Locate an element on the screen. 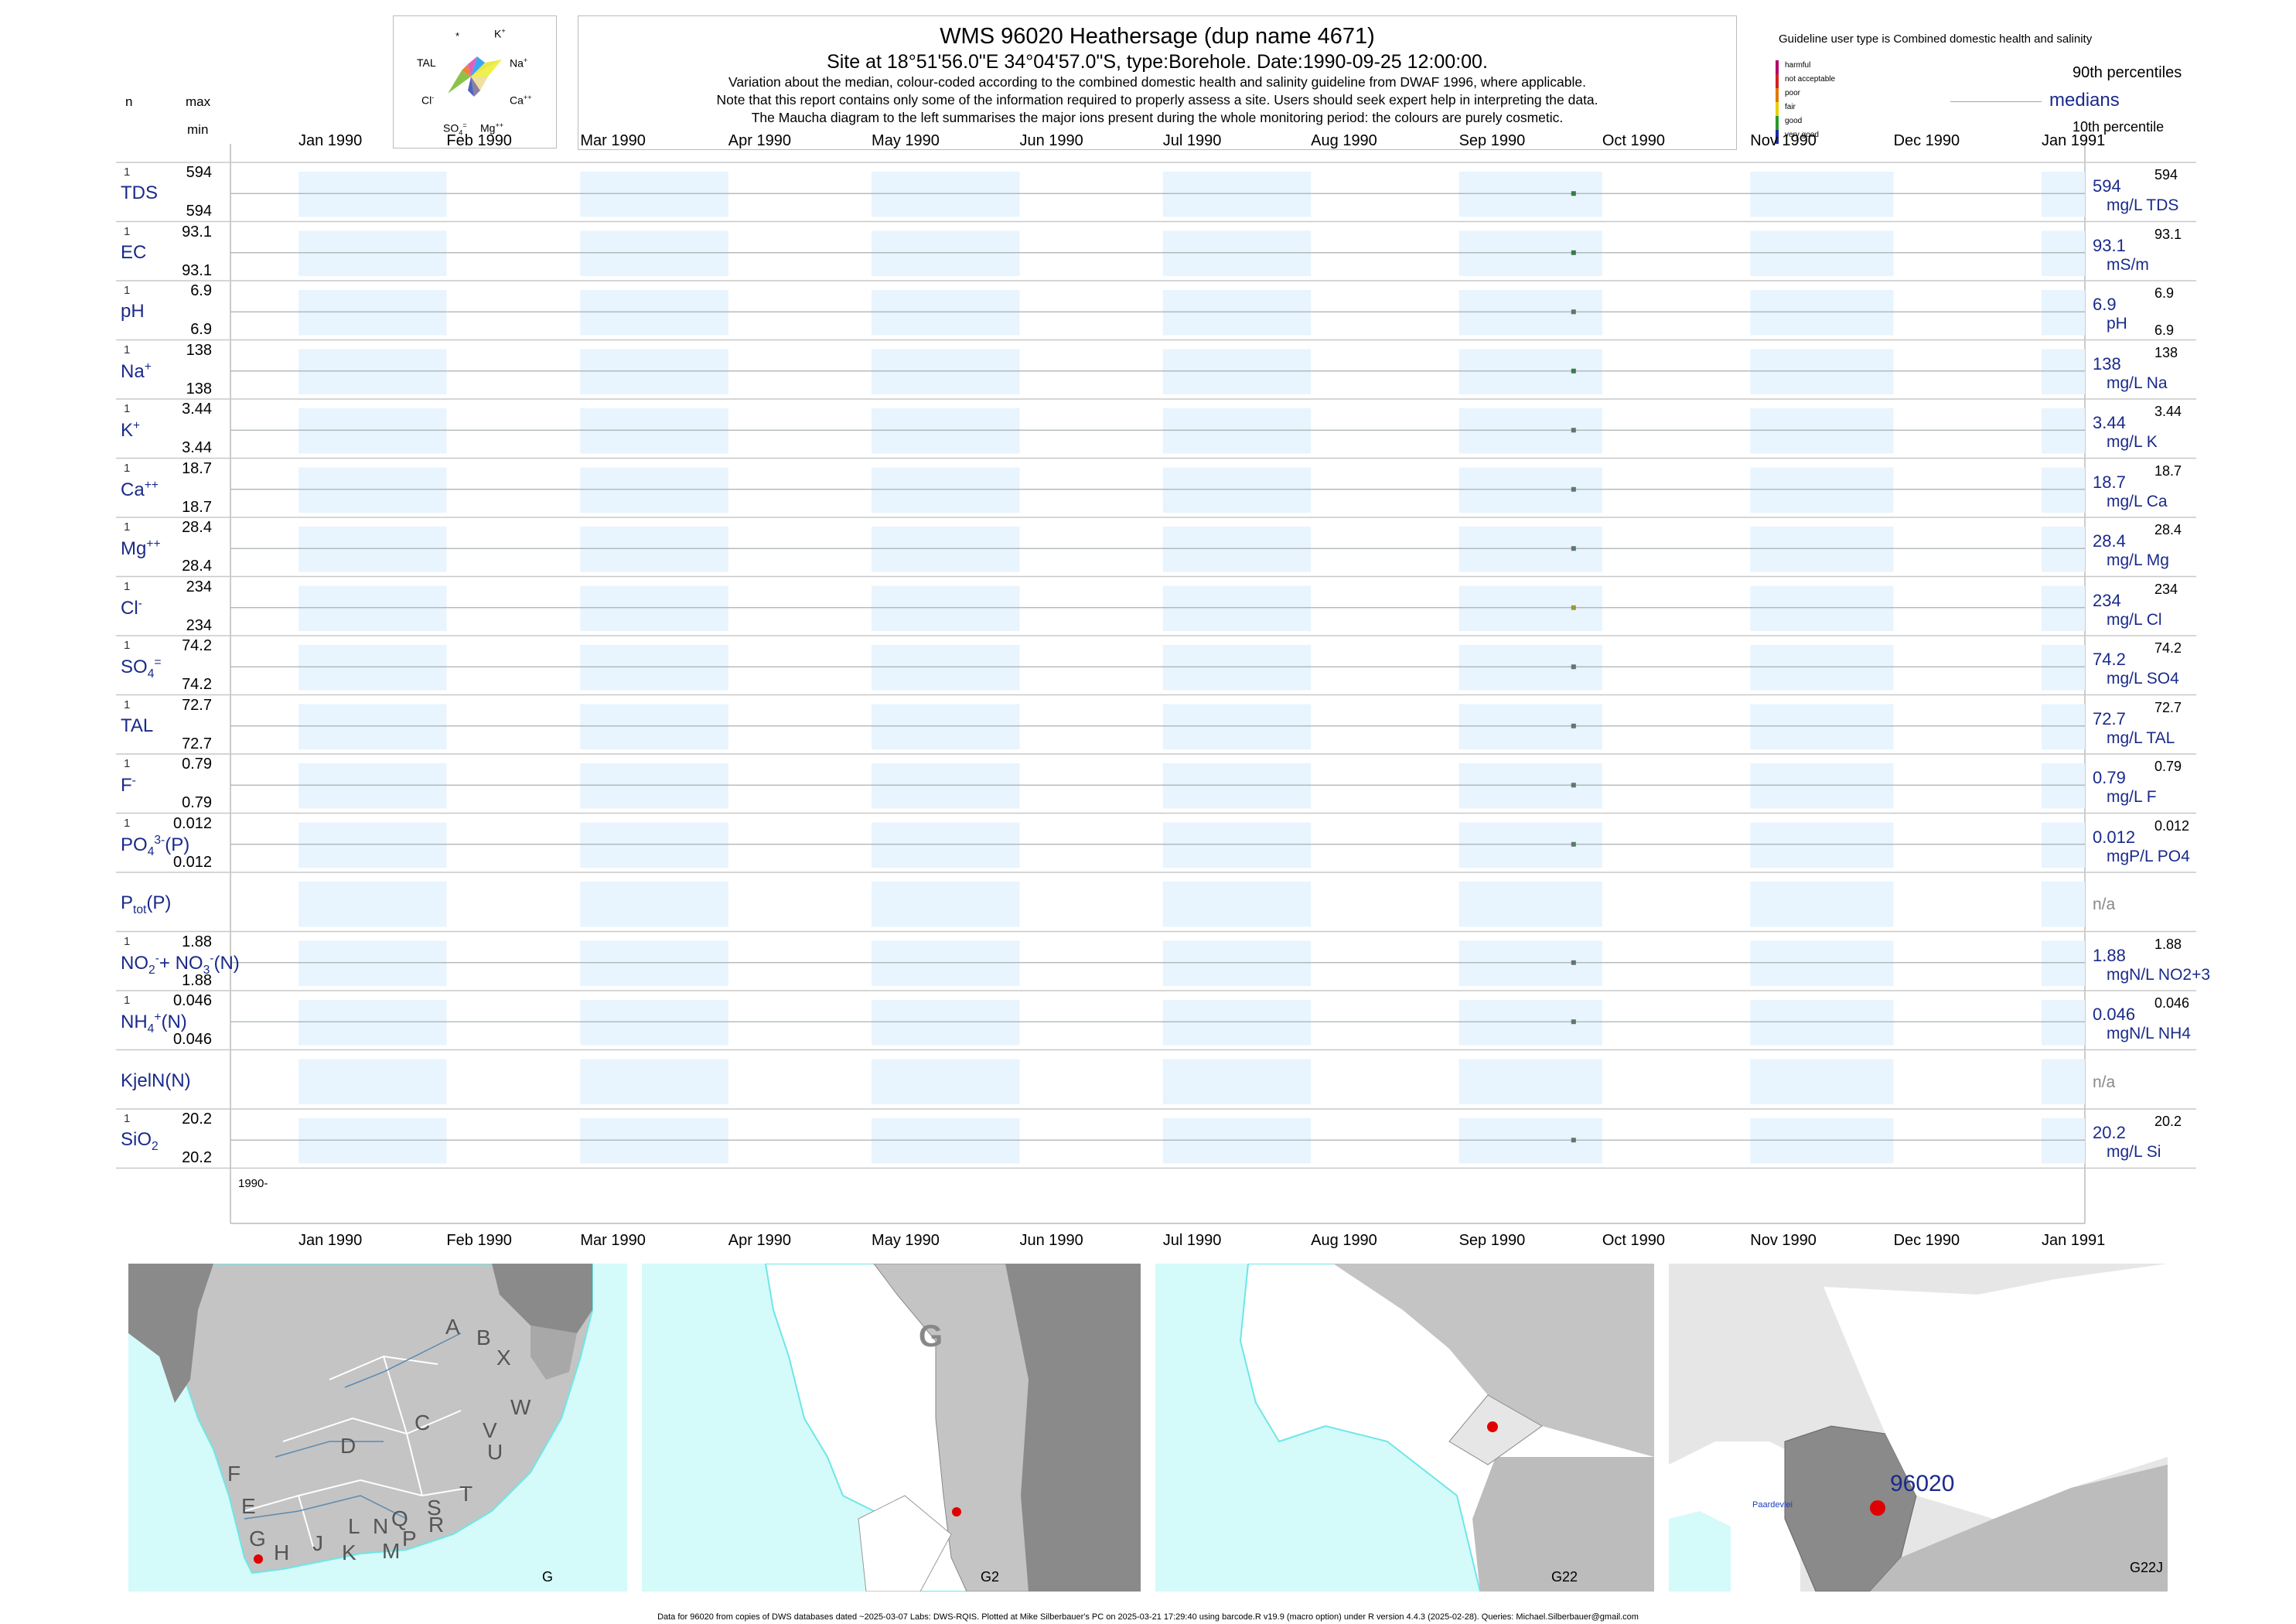 The image size is (2296, 1624). param-unit: mgP/L PO4 is located at coordinates (2148, 856).